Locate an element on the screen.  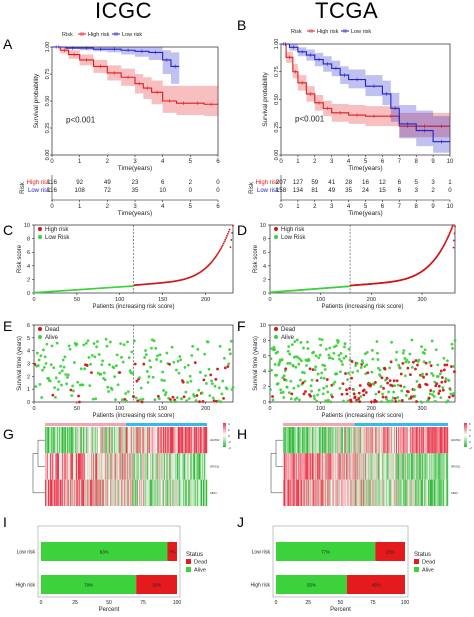
y-tick-label: 4 is located at coordinates (28, 352).